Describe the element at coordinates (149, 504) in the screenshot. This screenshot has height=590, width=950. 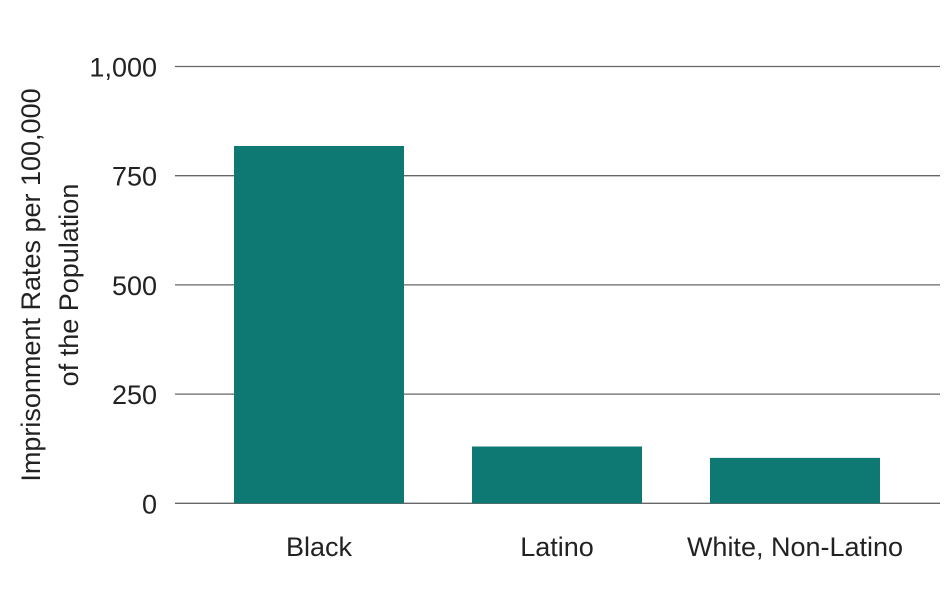
I see `y-tick-label: 0` at that location.